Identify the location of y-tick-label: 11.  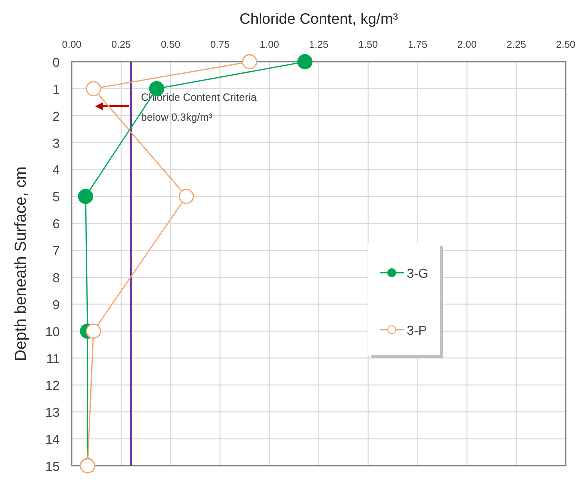
(53, 358).